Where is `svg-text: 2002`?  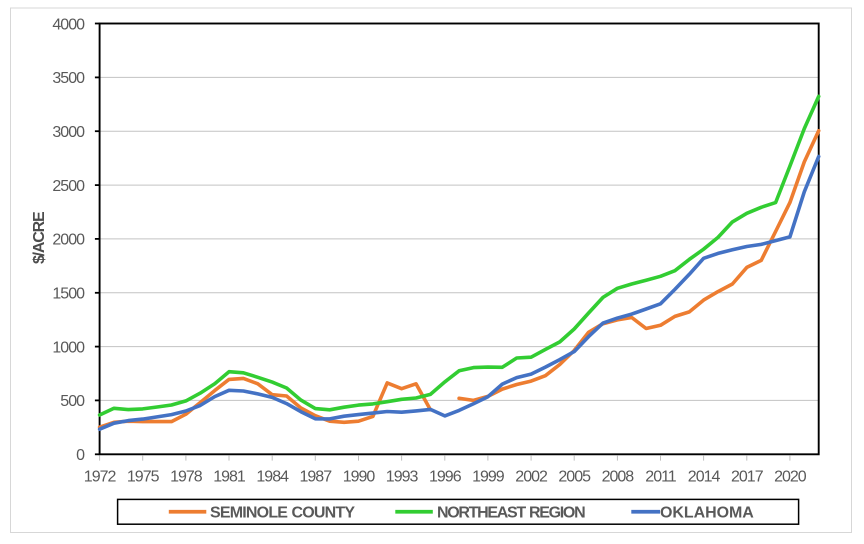
svg-text: 2002 is located at coordinates (531, 477).